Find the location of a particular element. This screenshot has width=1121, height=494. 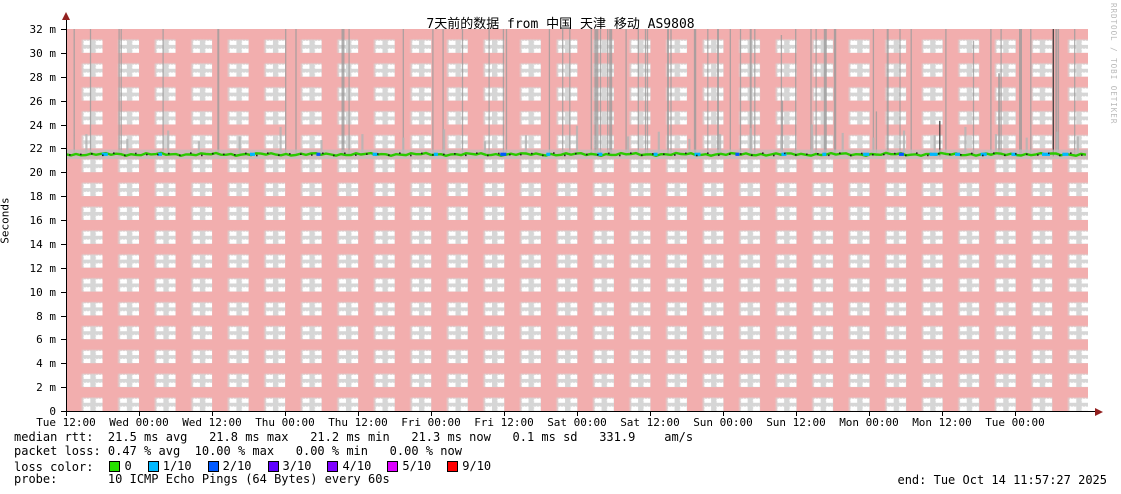

loss-color-items: 0 1/10 2/10 3/10 4/10 5/10 9/10 is located at coordinates (292, 467).